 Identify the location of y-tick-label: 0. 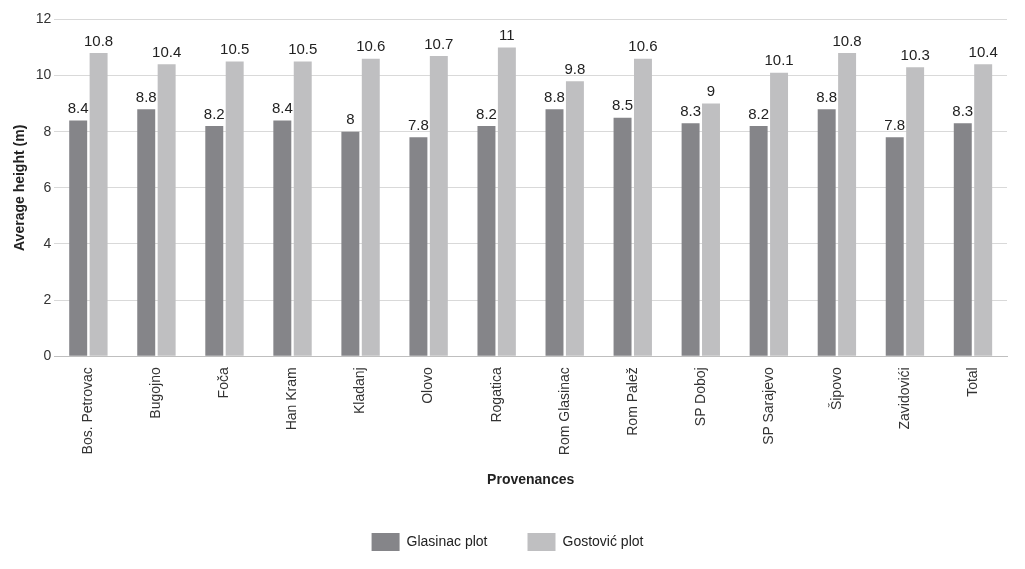
(47, 355).